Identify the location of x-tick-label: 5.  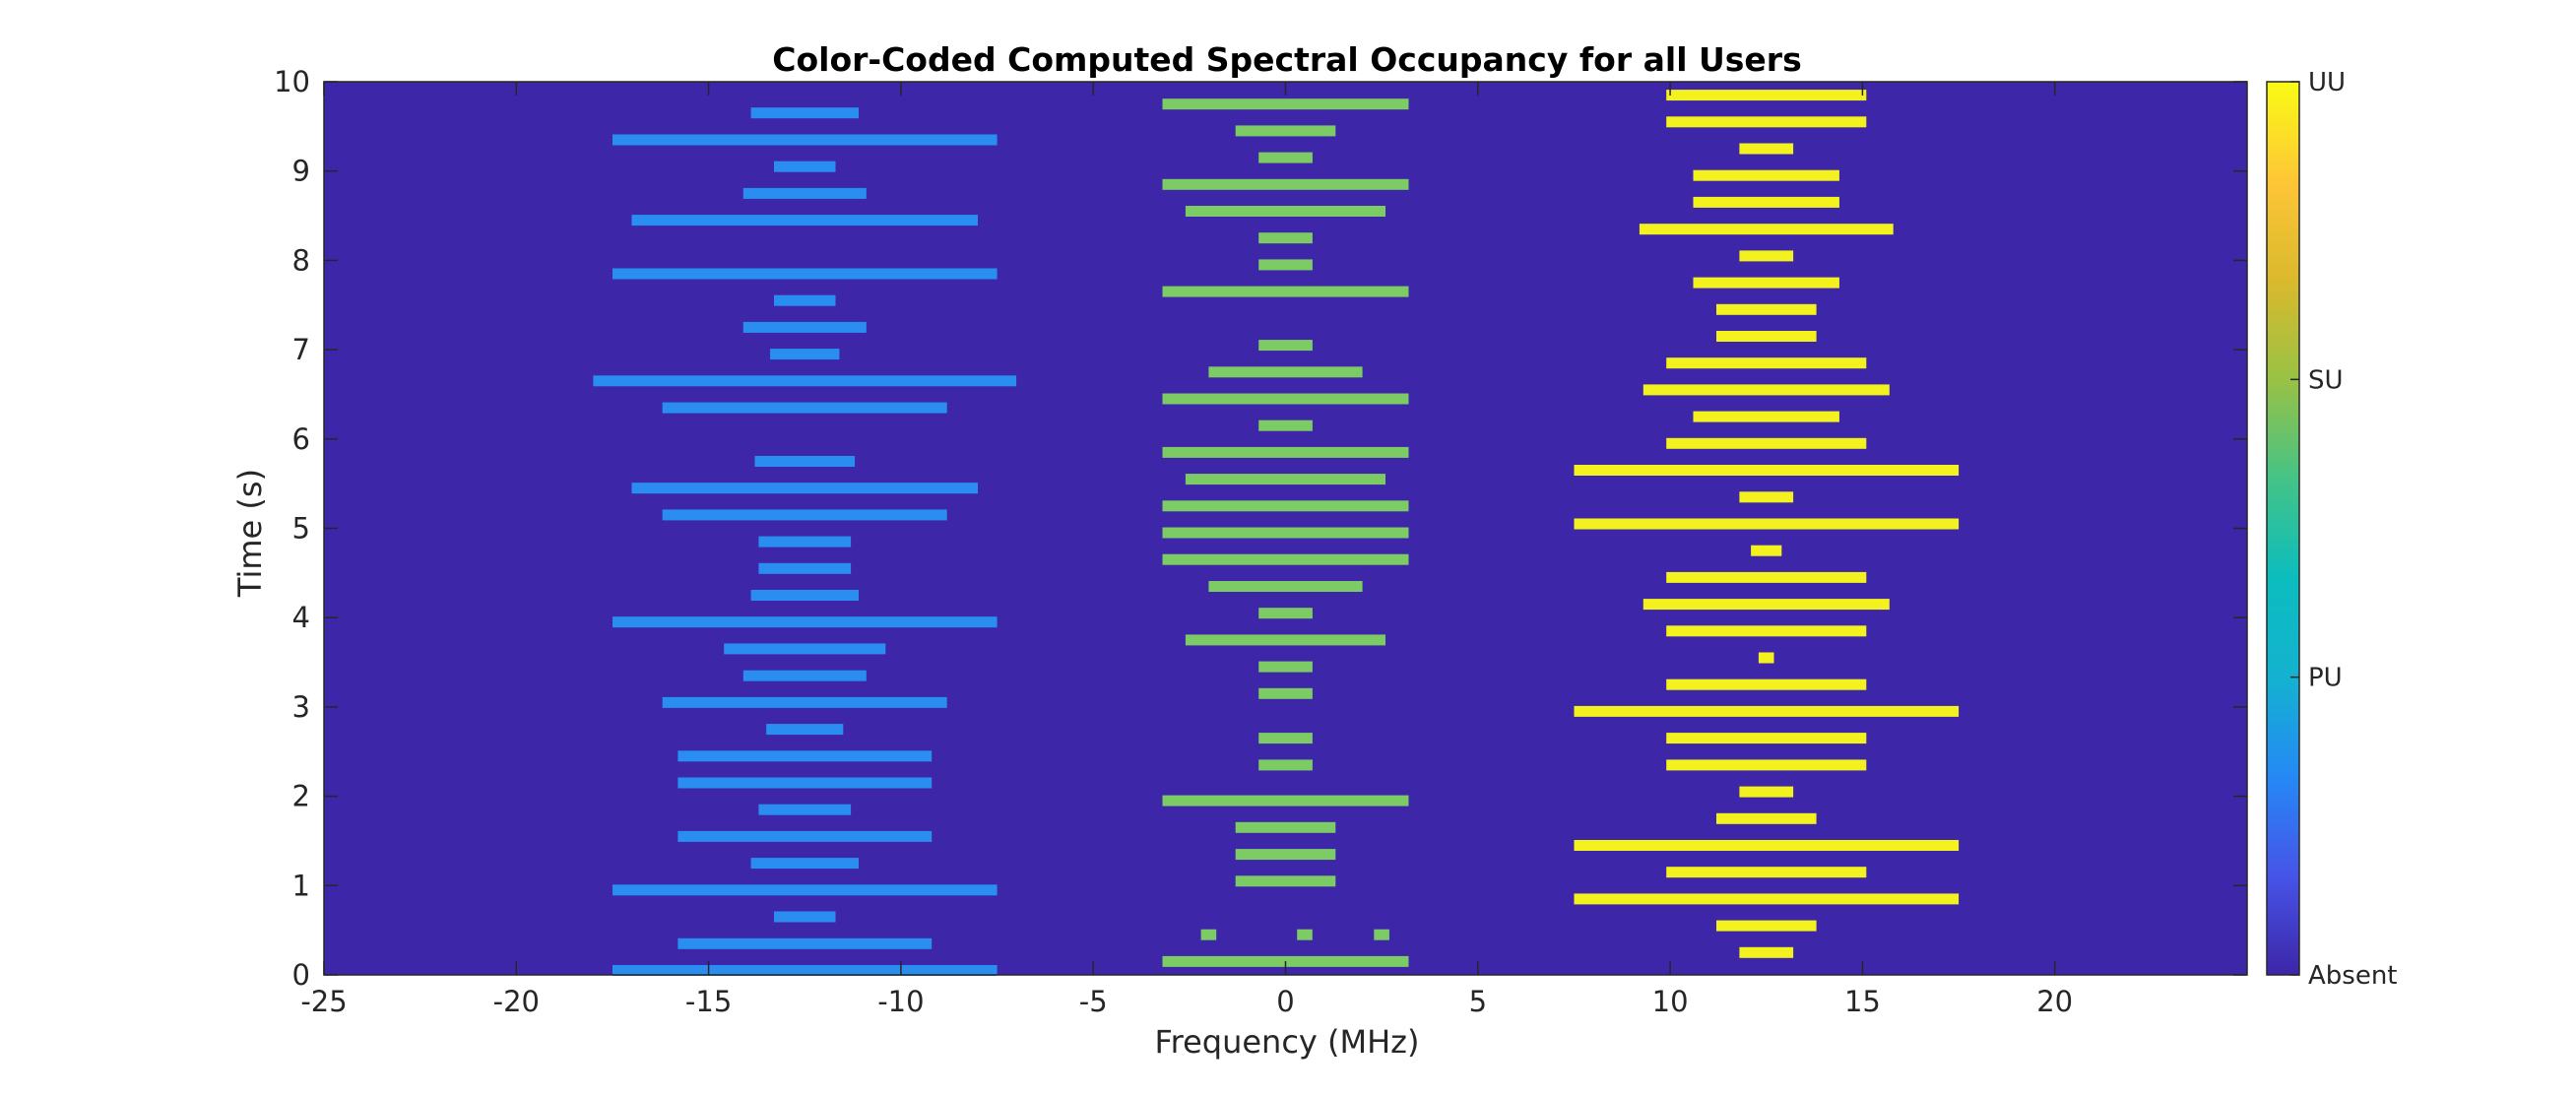
(1478, 1002).